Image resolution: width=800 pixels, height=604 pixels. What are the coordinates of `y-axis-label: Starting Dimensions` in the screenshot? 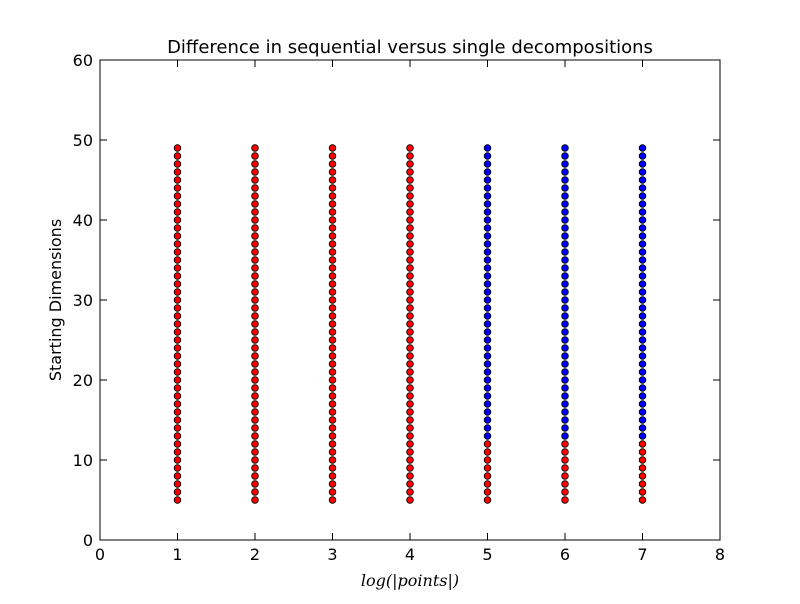 It's located at (55, 300).